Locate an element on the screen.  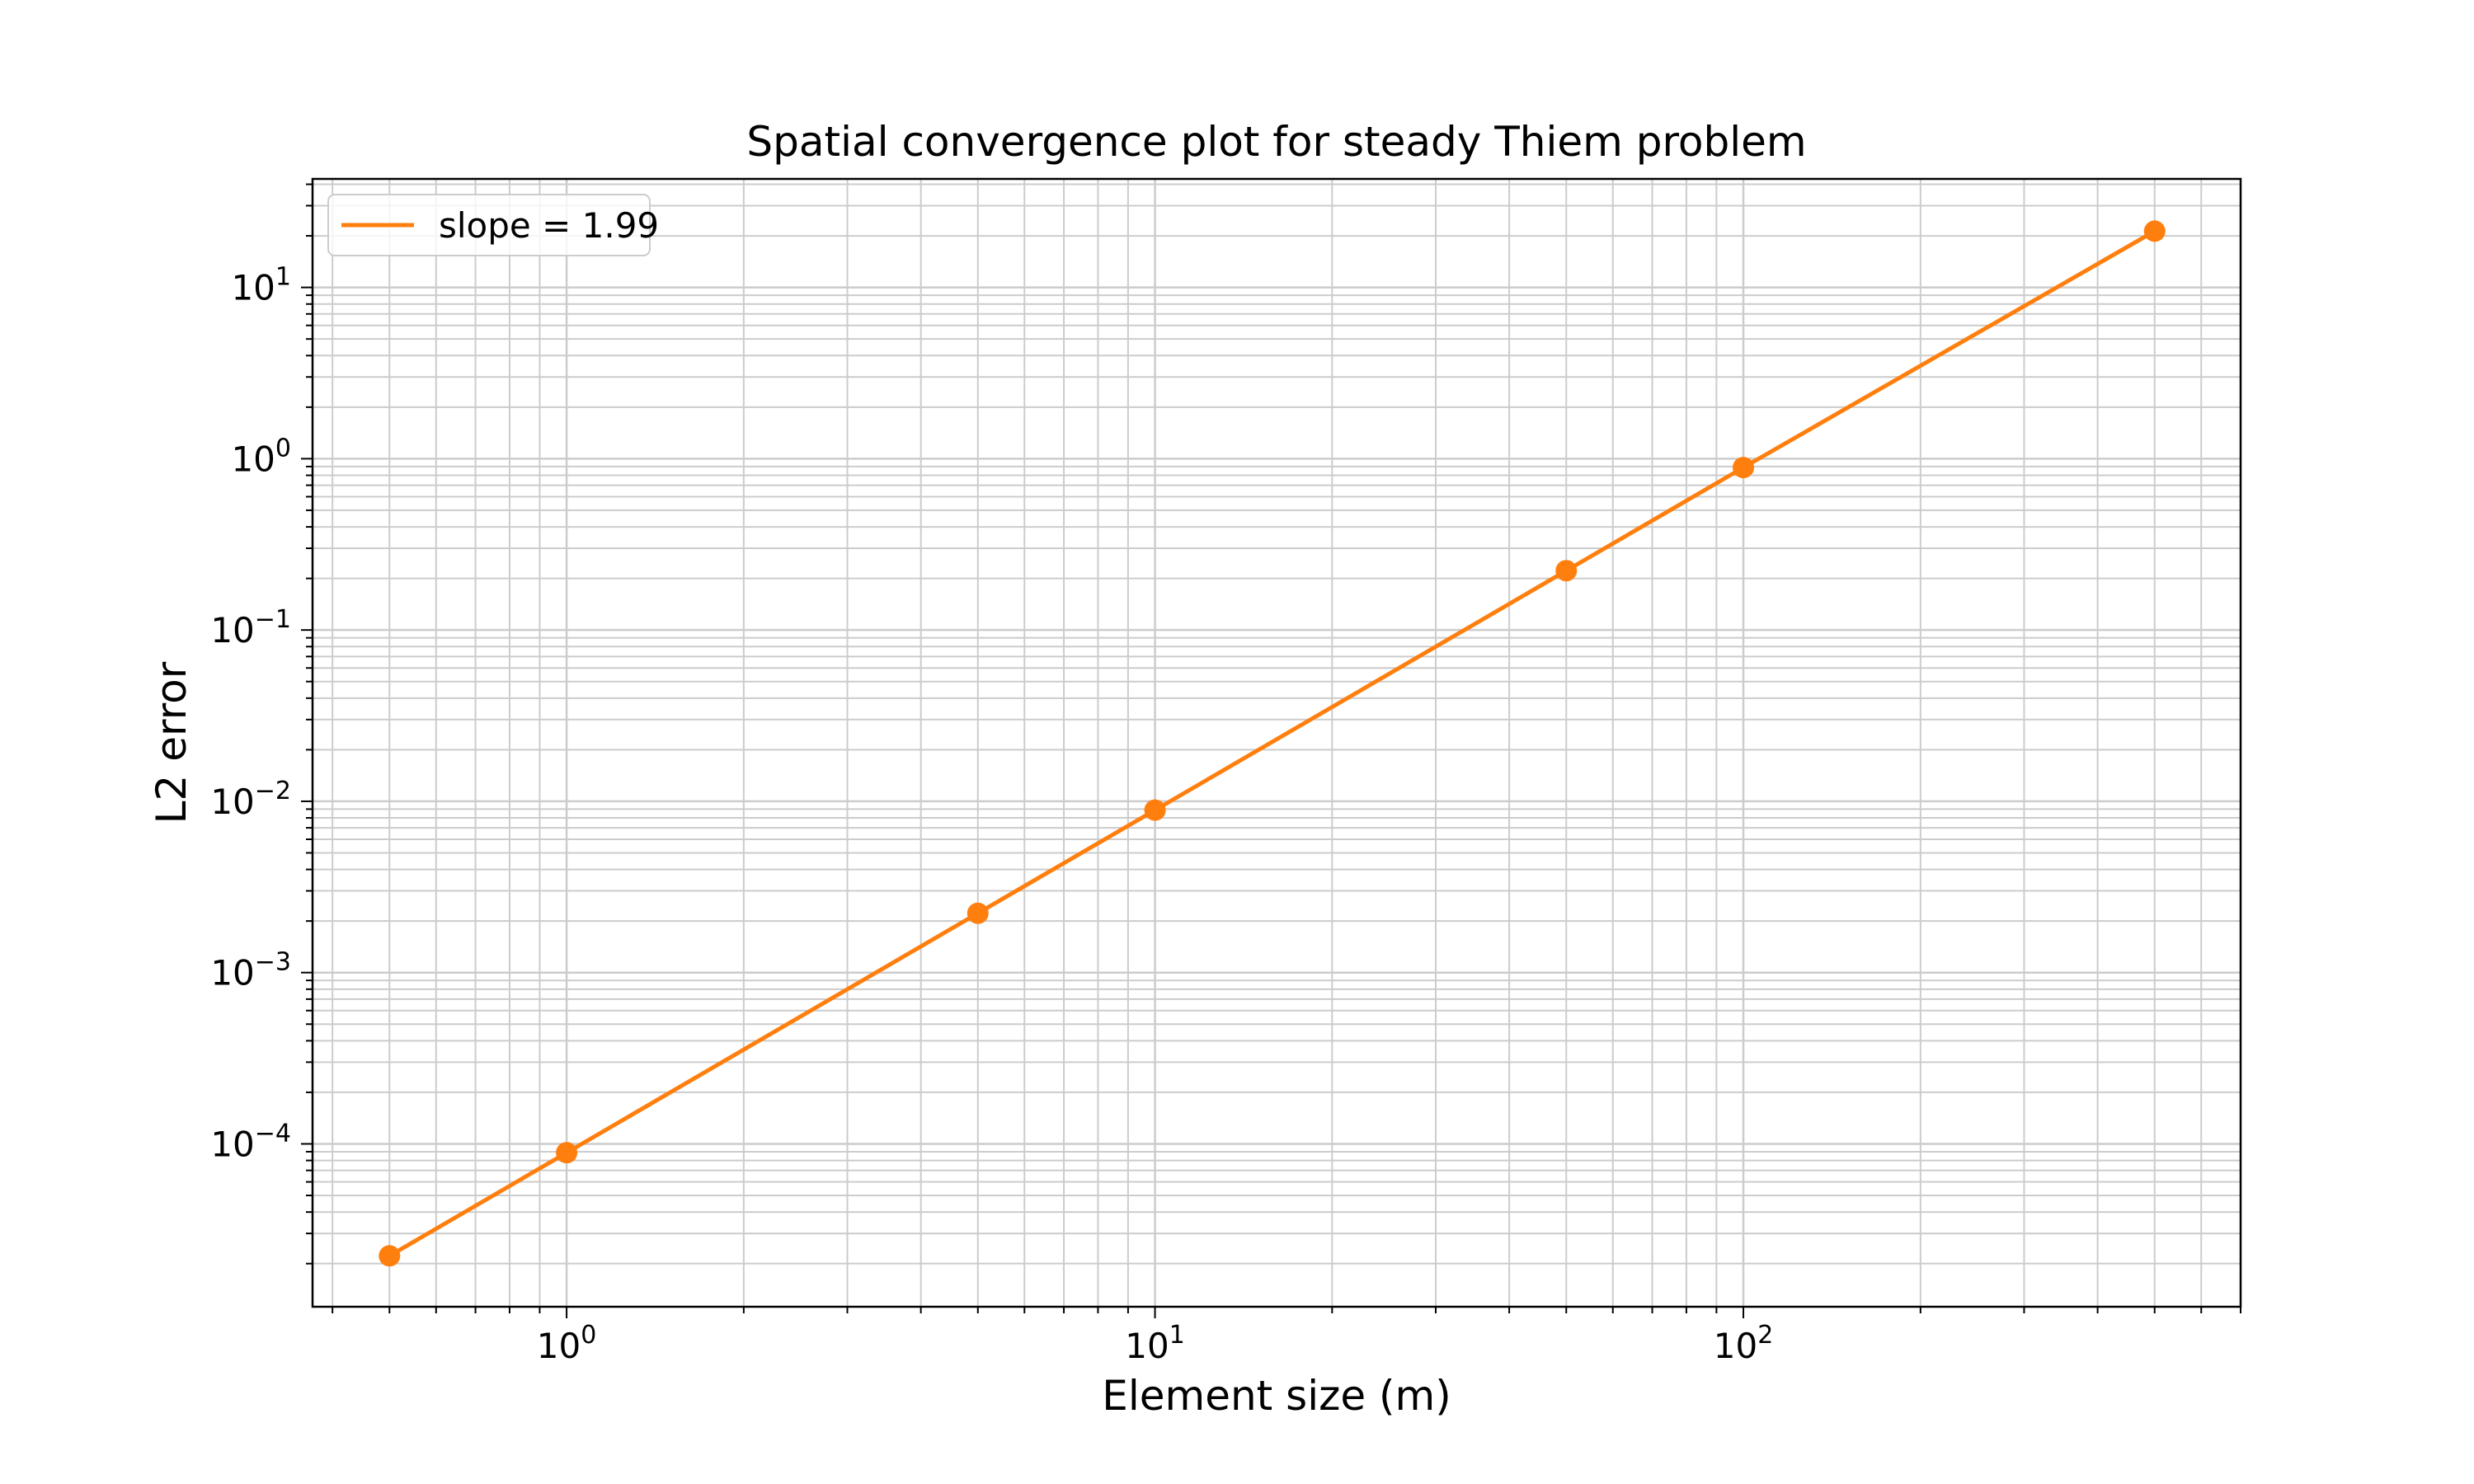
y-tick-label: 10⁻⁴ is located at coordinates (250, 1141).